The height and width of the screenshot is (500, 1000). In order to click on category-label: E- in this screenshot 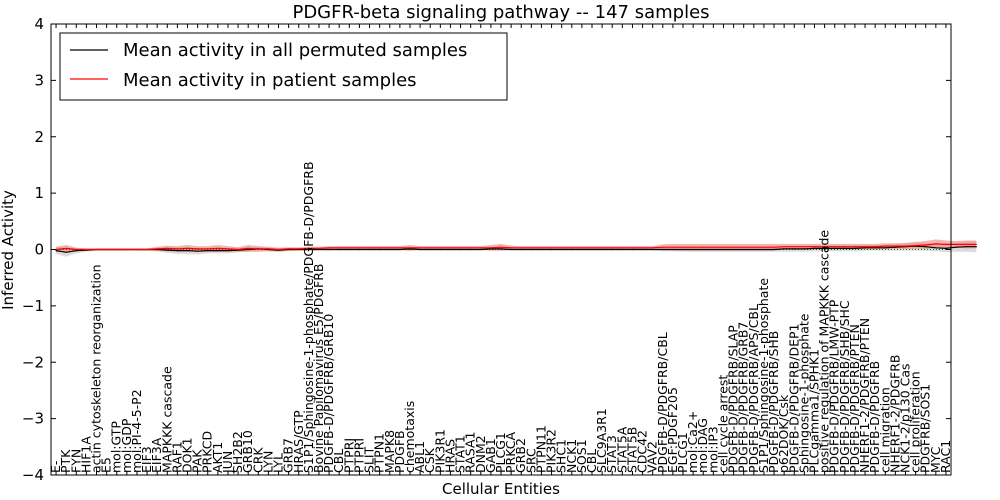, I will do `click(55, 467)`.